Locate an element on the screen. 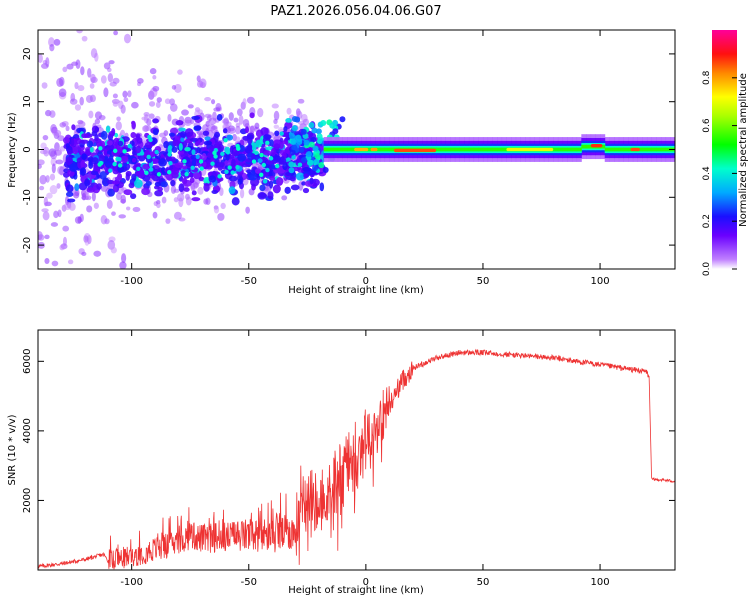 This screenshot has height=600, width=750. colorbar-gradient is located at coordinates (724, 149).